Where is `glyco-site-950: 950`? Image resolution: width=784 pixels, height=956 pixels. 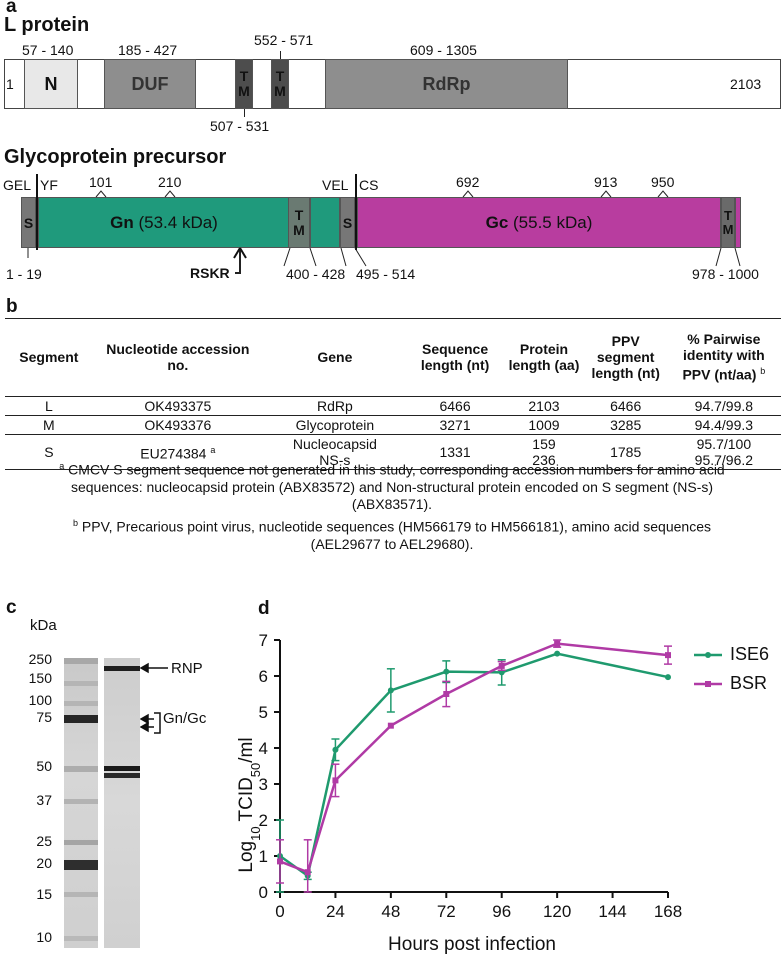 glyco-site-950: 950 is located at coordinates (663, 182).